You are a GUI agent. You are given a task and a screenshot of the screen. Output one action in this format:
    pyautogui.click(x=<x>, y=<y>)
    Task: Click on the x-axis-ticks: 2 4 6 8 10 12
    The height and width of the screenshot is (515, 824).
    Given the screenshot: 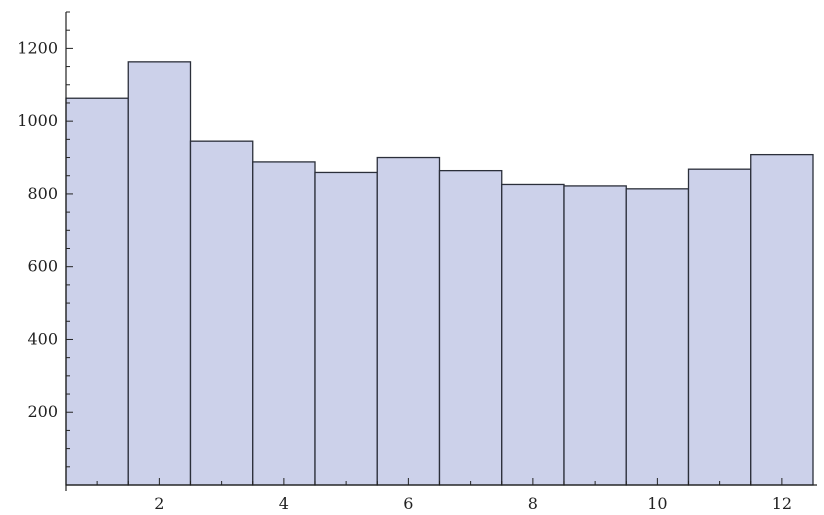 What is the action you would take?
    pyautogui.click(x=444, y=495)
    